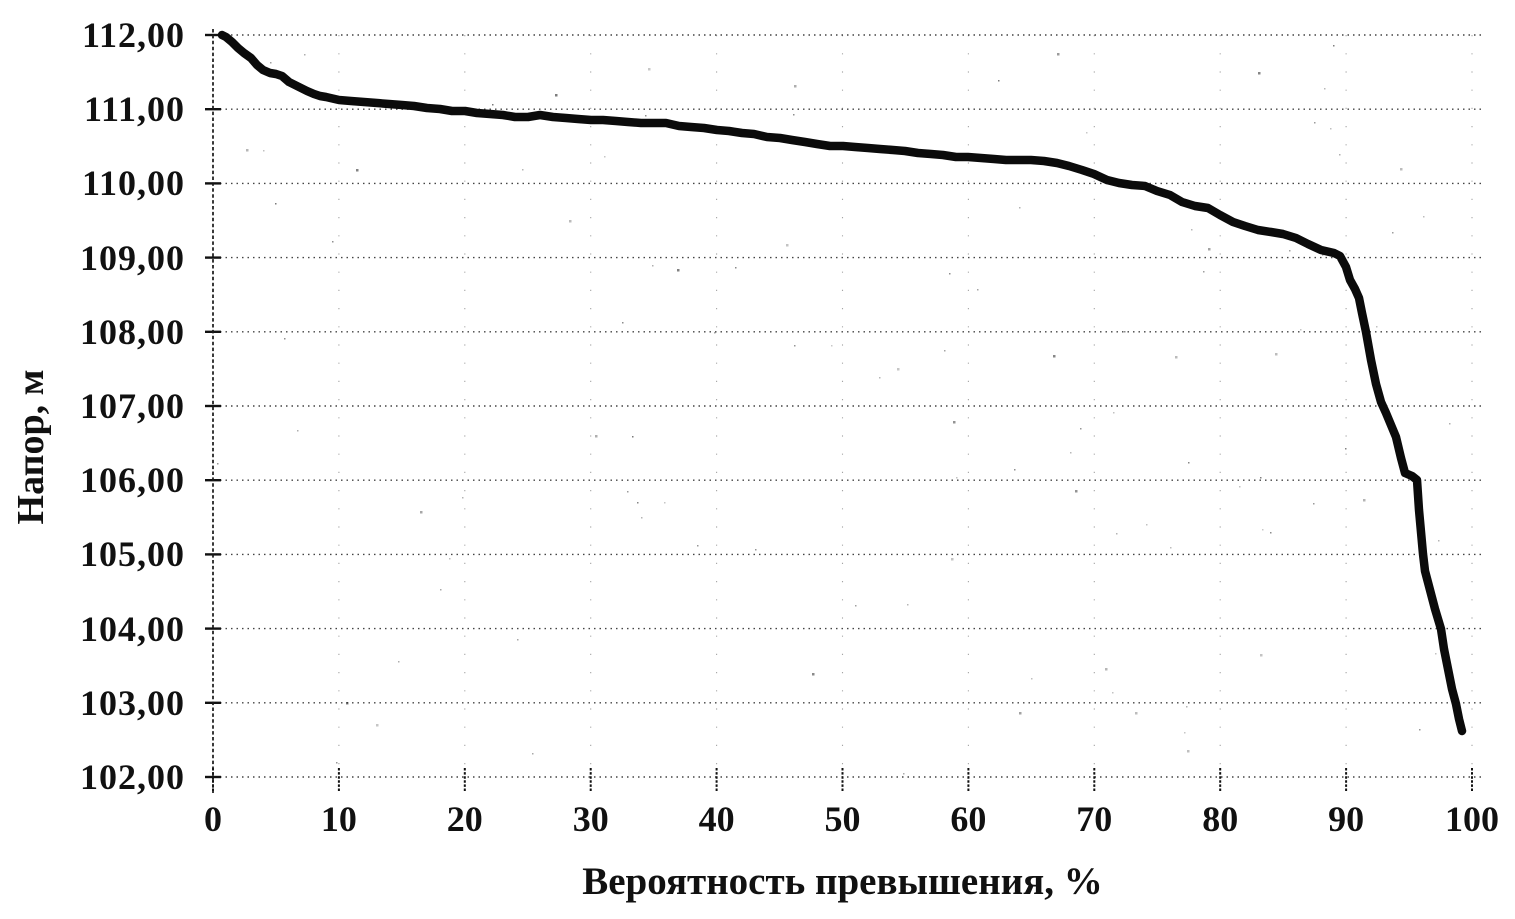 The height and width of the screenshot is (919, 1515). I want to click on y-tick-label: 107,00, so click(132, 406).